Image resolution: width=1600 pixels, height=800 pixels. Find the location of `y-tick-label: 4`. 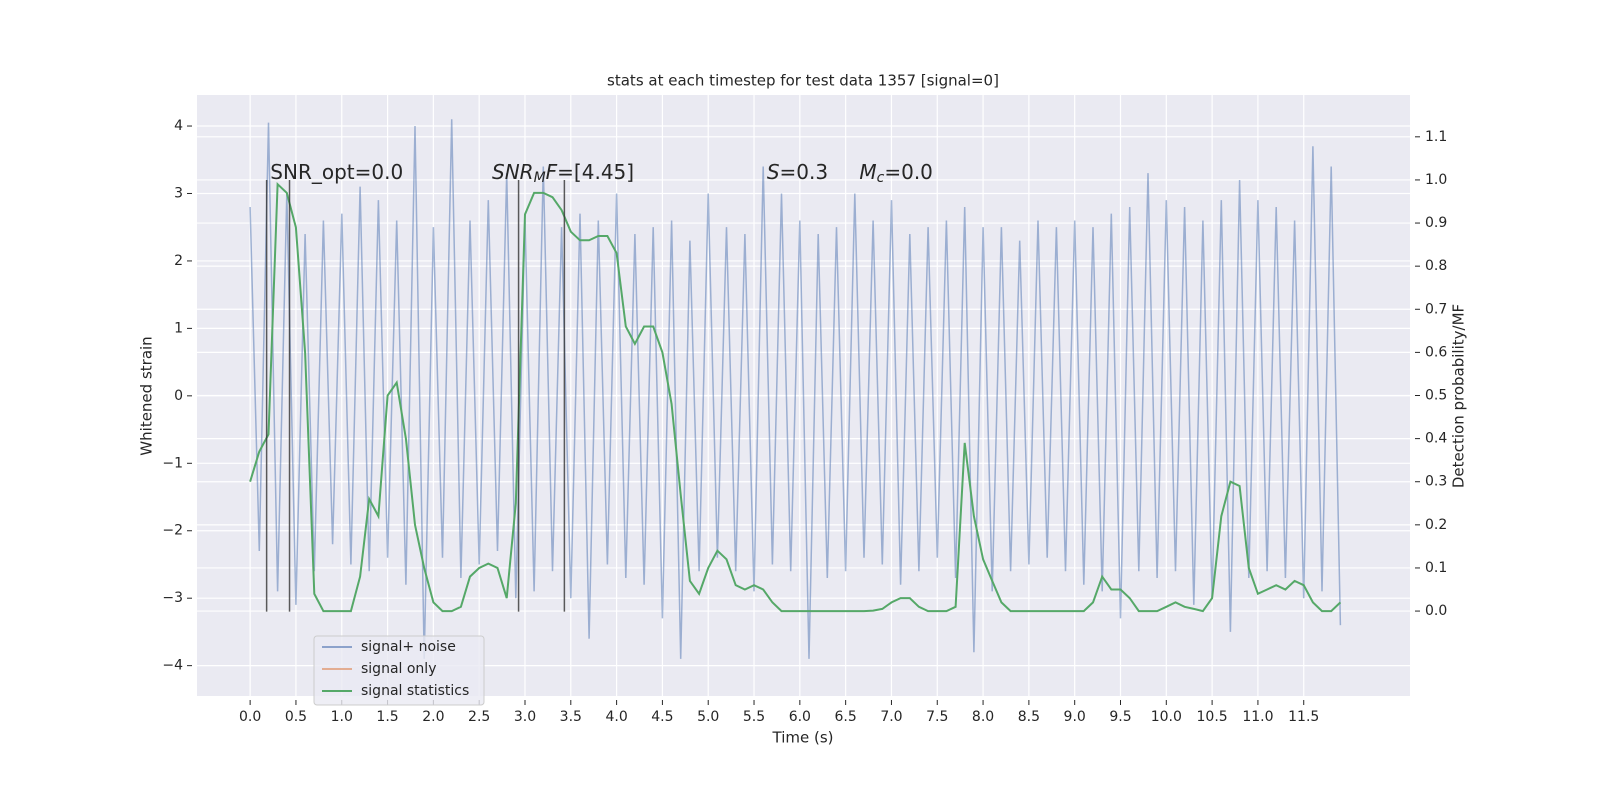

y-tick-label: 4 is located at coordinates (178, 126).